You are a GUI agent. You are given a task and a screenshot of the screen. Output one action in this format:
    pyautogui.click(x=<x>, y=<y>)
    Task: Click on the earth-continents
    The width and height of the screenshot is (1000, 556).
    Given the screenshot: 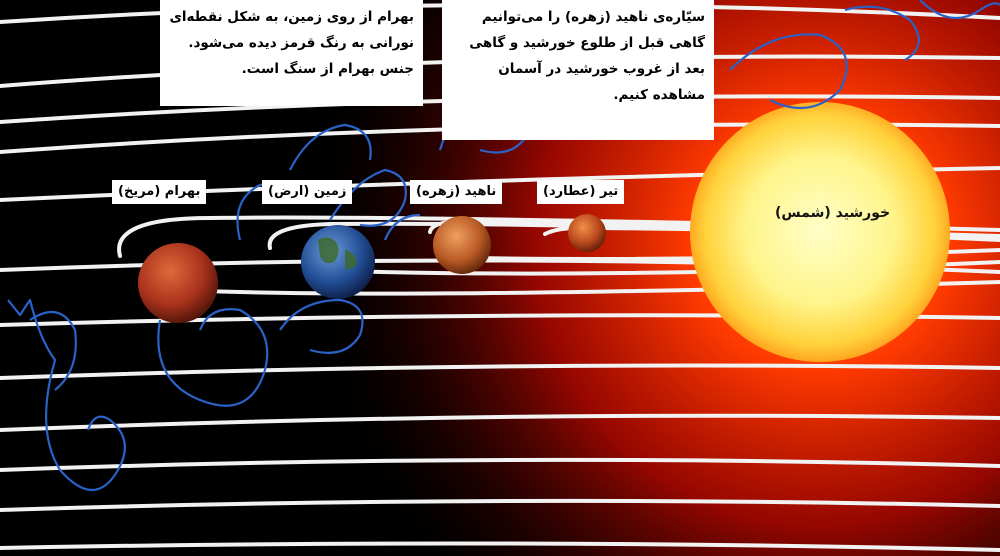 What is the action you would take?
    pyautogui.click(x=337, y=253)
    